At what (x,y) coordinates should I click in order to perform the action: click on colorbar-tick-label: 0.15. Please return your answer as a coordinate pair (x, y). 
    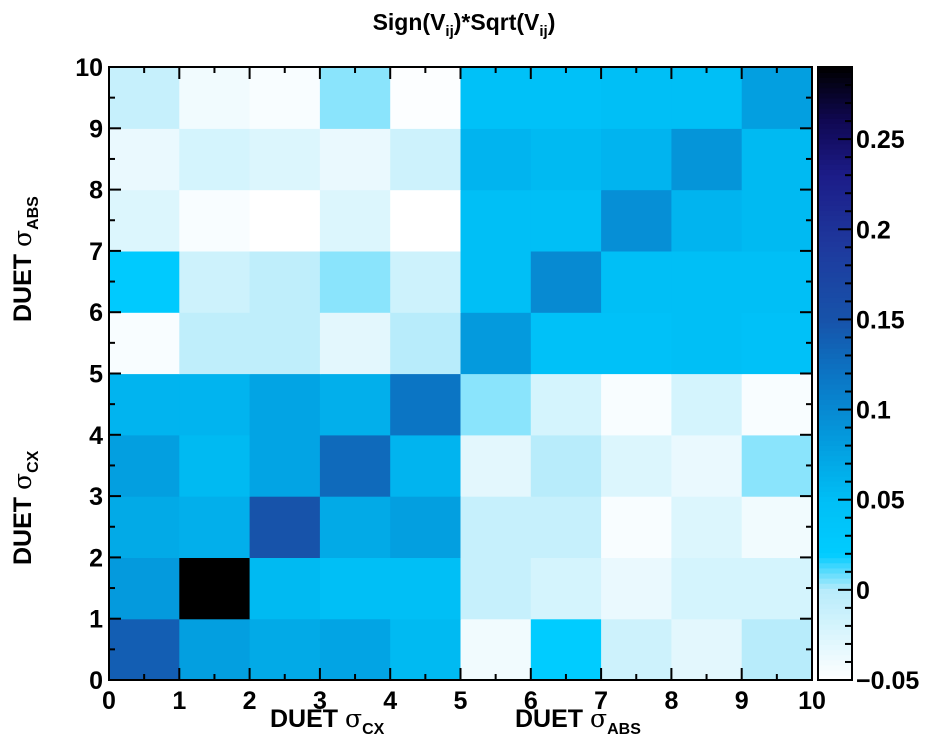
    Looking at the image, I should click on (880, 320).